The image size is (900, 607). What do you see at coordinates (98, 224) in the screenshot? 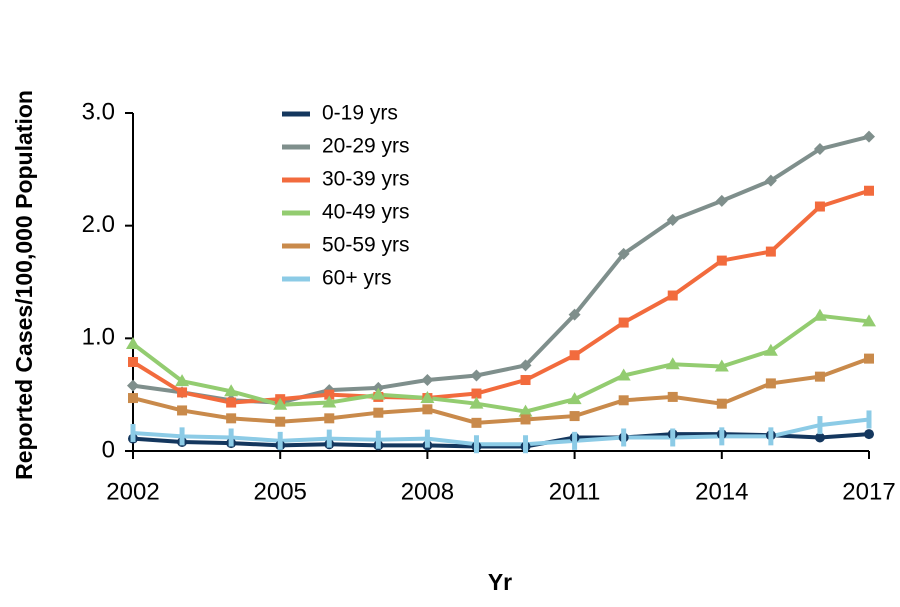
I see `y-tick-label: 2.0` at bounding box center [98, 224].